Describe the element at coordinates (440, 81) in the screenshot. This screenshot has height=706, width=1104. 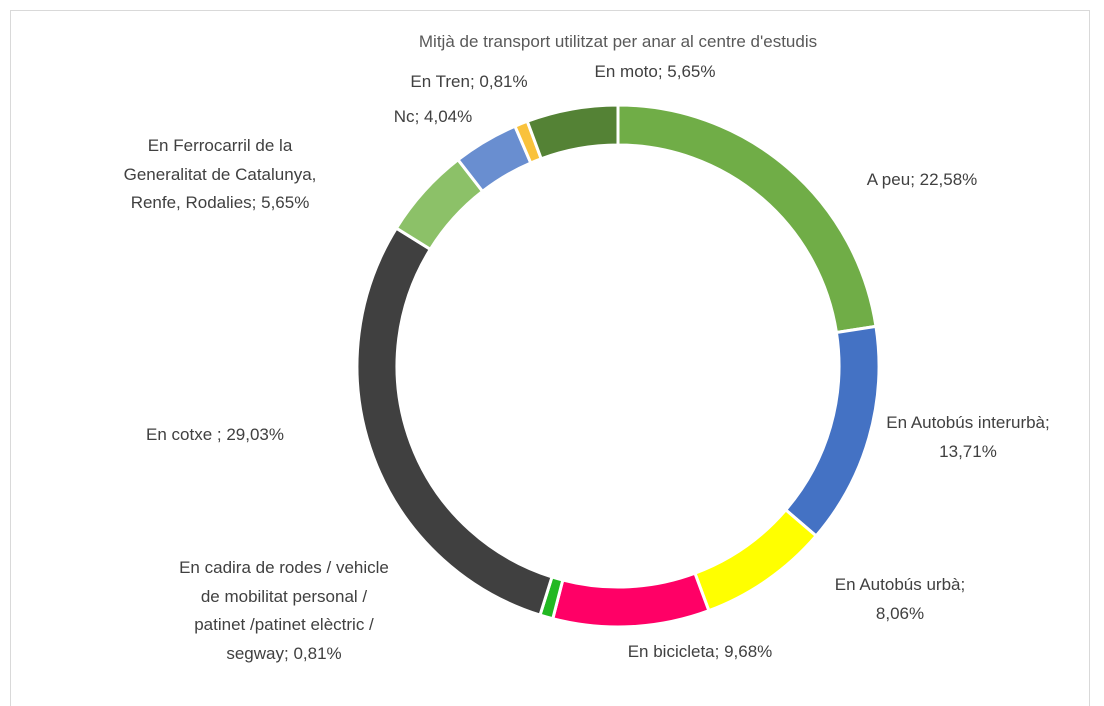
I see `label-category: En Tren` at that location.